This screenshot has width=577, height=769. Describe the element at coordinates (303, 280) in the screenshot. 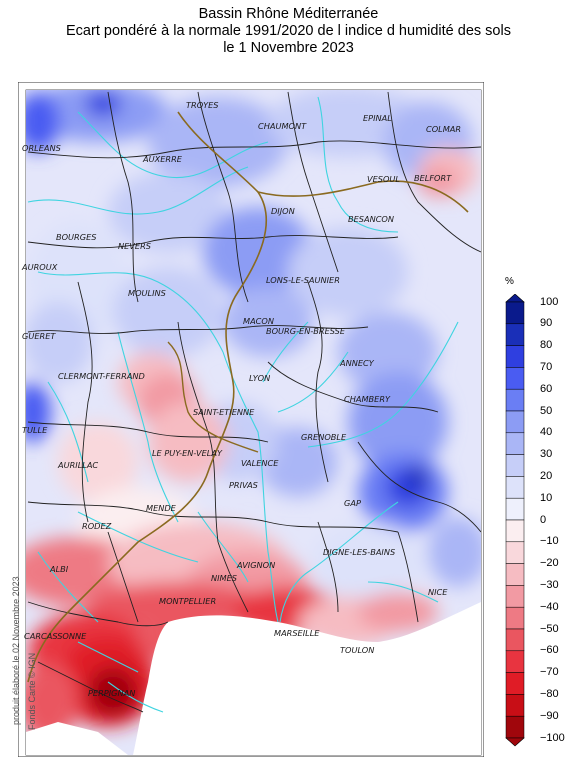

I see `city-label: LONS-LE-SAUNIER` at that location.